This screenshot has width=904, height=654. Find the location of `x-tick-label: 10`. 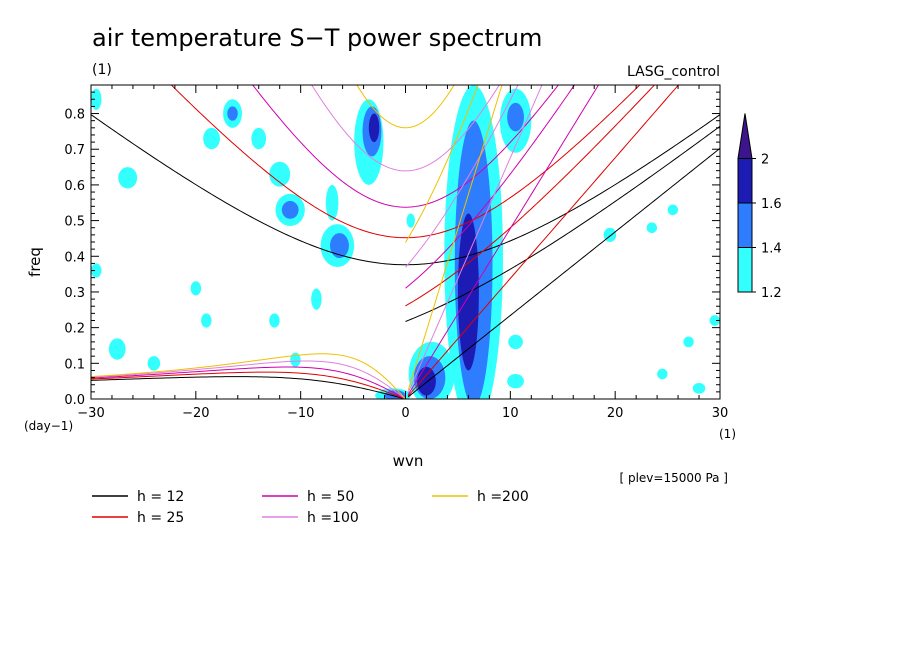

x-tick-label: 10 is located at coordinates (510, 413).